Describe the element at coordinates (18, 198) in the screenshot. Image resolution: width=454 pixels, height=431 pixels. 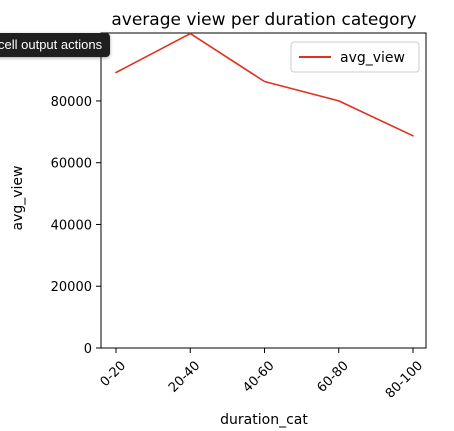
I see `y-axis-label: avg_view` at that location.